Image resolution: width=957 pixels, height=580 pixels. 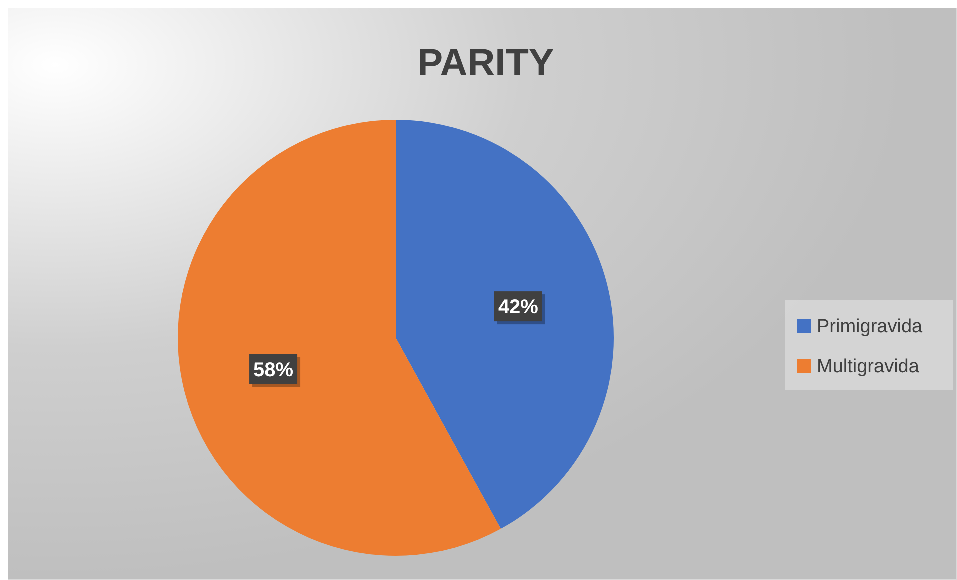 What do you see at coordinates (868, 367) in the screenshot?
I see `legend-label: Multigravida` at bounding box center [868, 367].